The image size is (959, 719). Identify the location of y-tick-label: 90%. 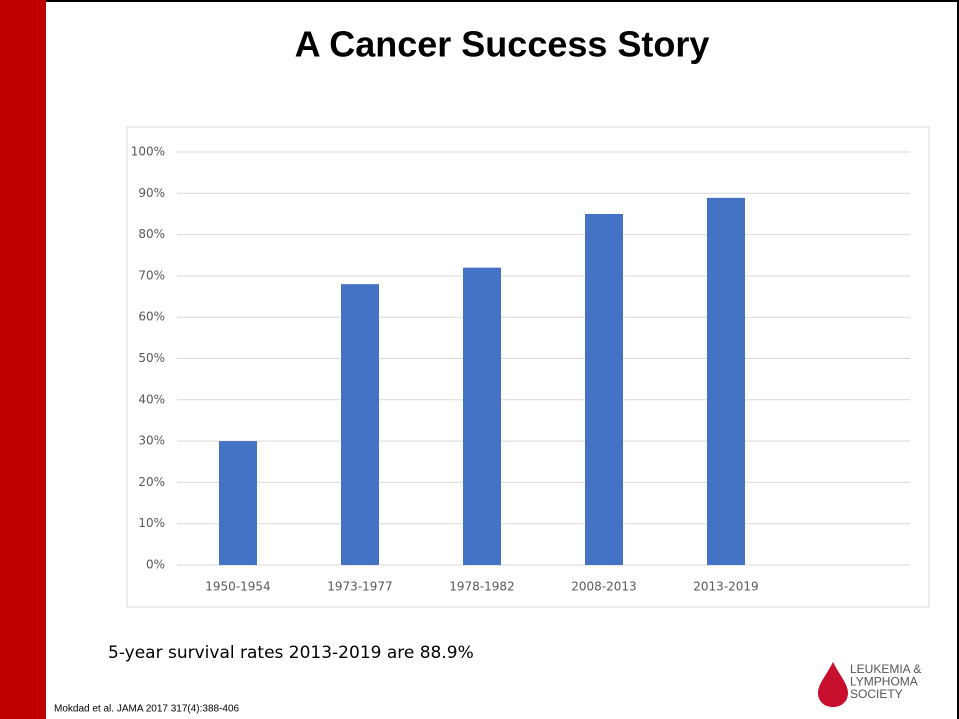
(151, 193).